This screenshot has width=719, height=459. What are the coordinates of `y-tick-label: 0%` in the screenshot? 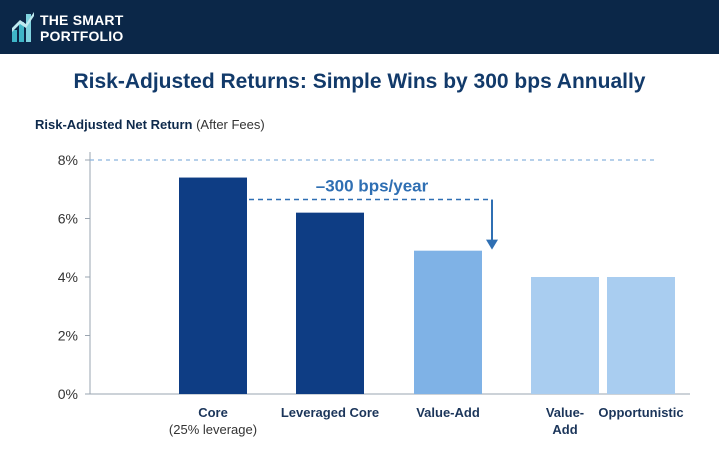 It's located at (68, 394).